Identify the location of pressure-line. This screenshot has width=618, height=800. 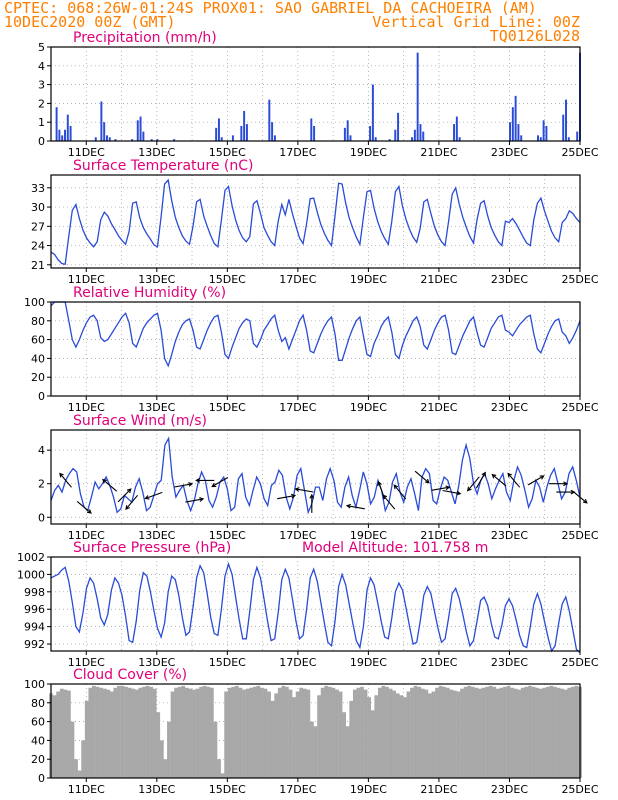
(315, 607).